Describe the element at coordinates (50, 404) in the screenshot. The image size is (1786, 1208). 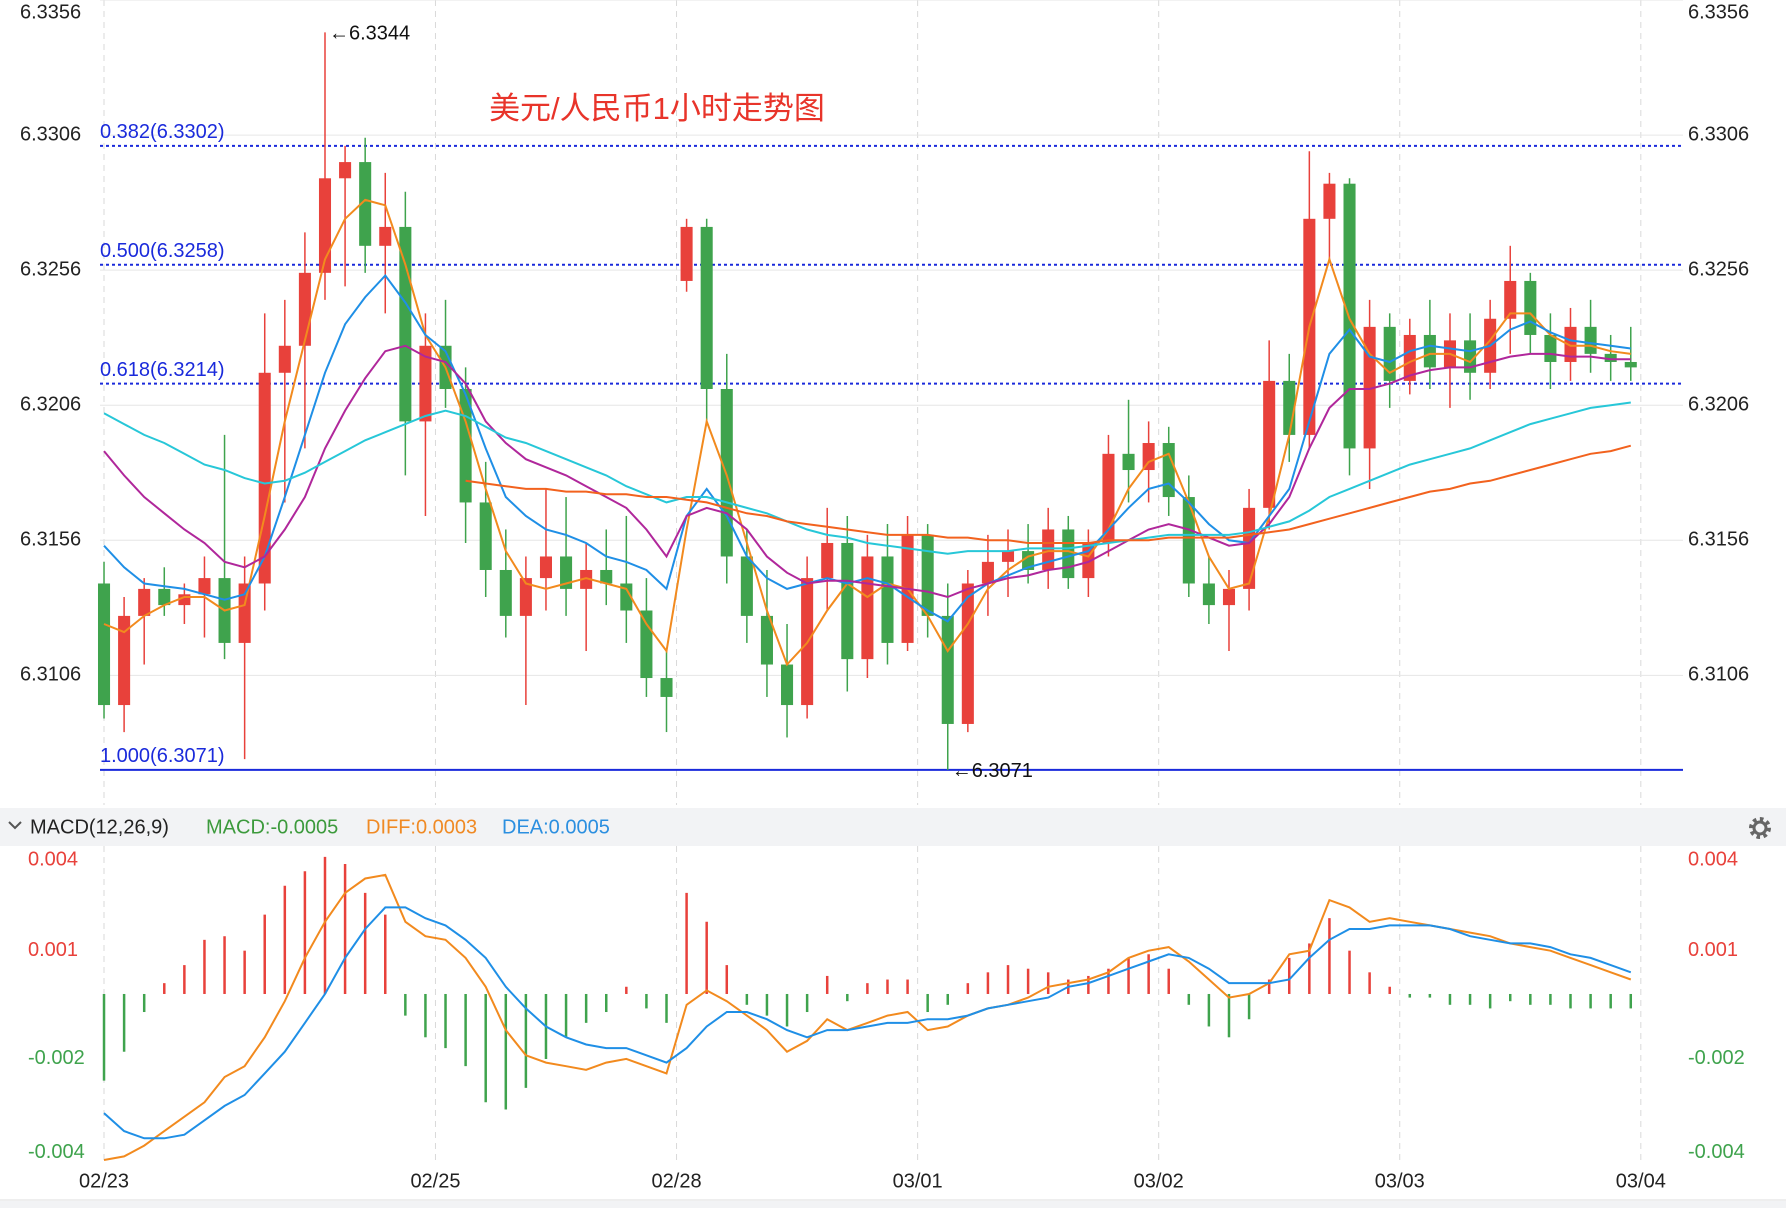
I see `y-tick-label: 6.3206` at that location.